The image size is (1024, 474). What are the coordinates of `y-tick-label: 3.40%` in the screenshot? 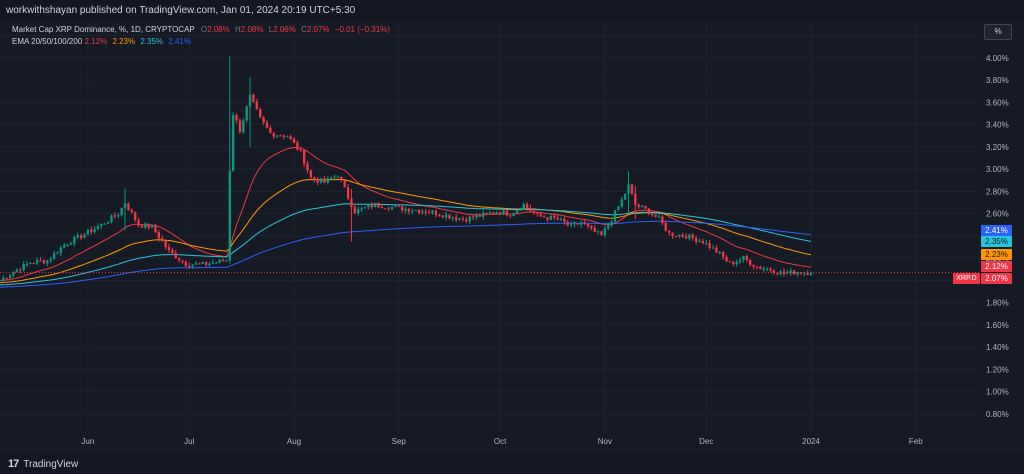 It's located at (997, 125).